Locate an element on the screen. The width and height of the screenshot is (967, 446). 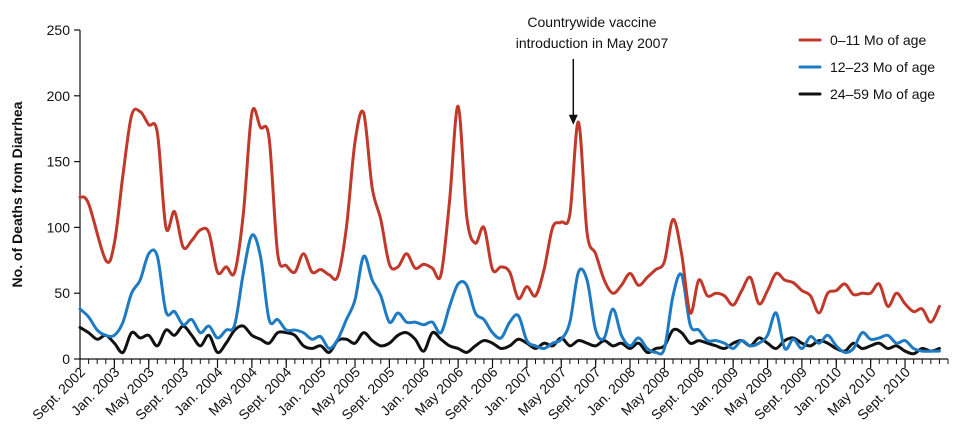
legend-label-1: 12–23 Mo of age is located at coordinates (882, 67).